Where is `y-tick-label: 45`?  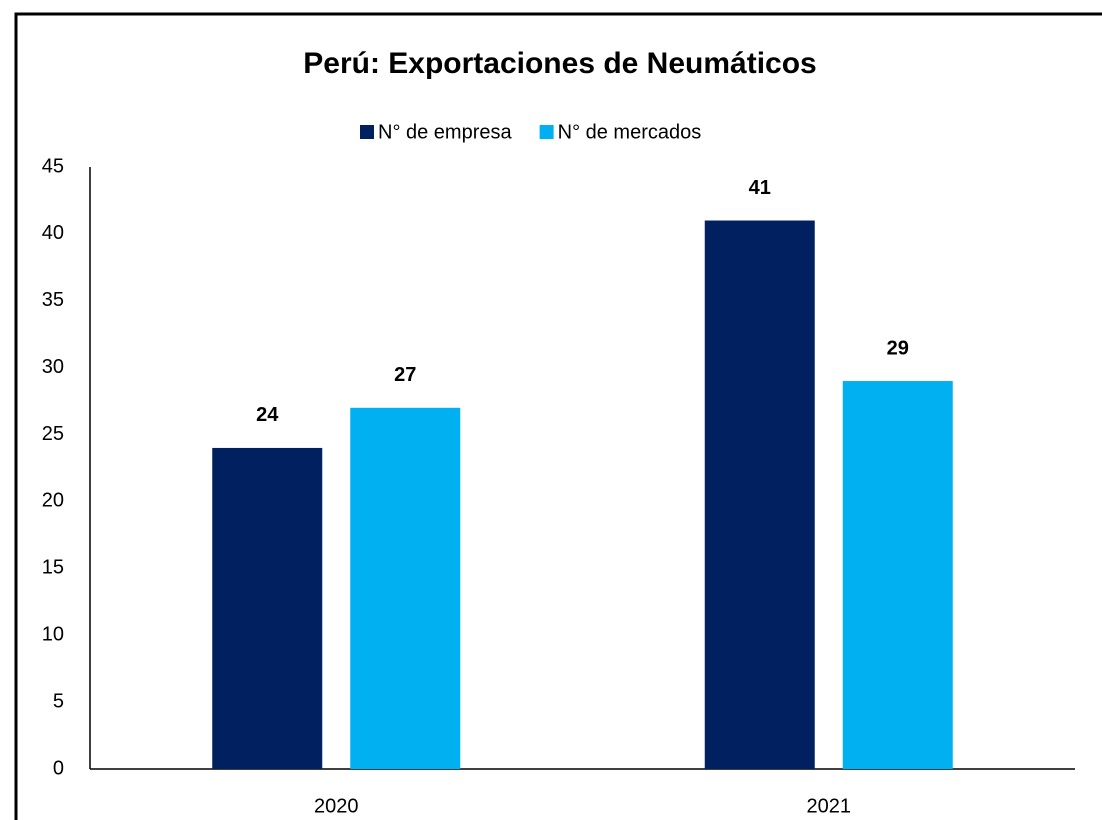 y-tick-label: 45 is located at coordinates (53, 166).